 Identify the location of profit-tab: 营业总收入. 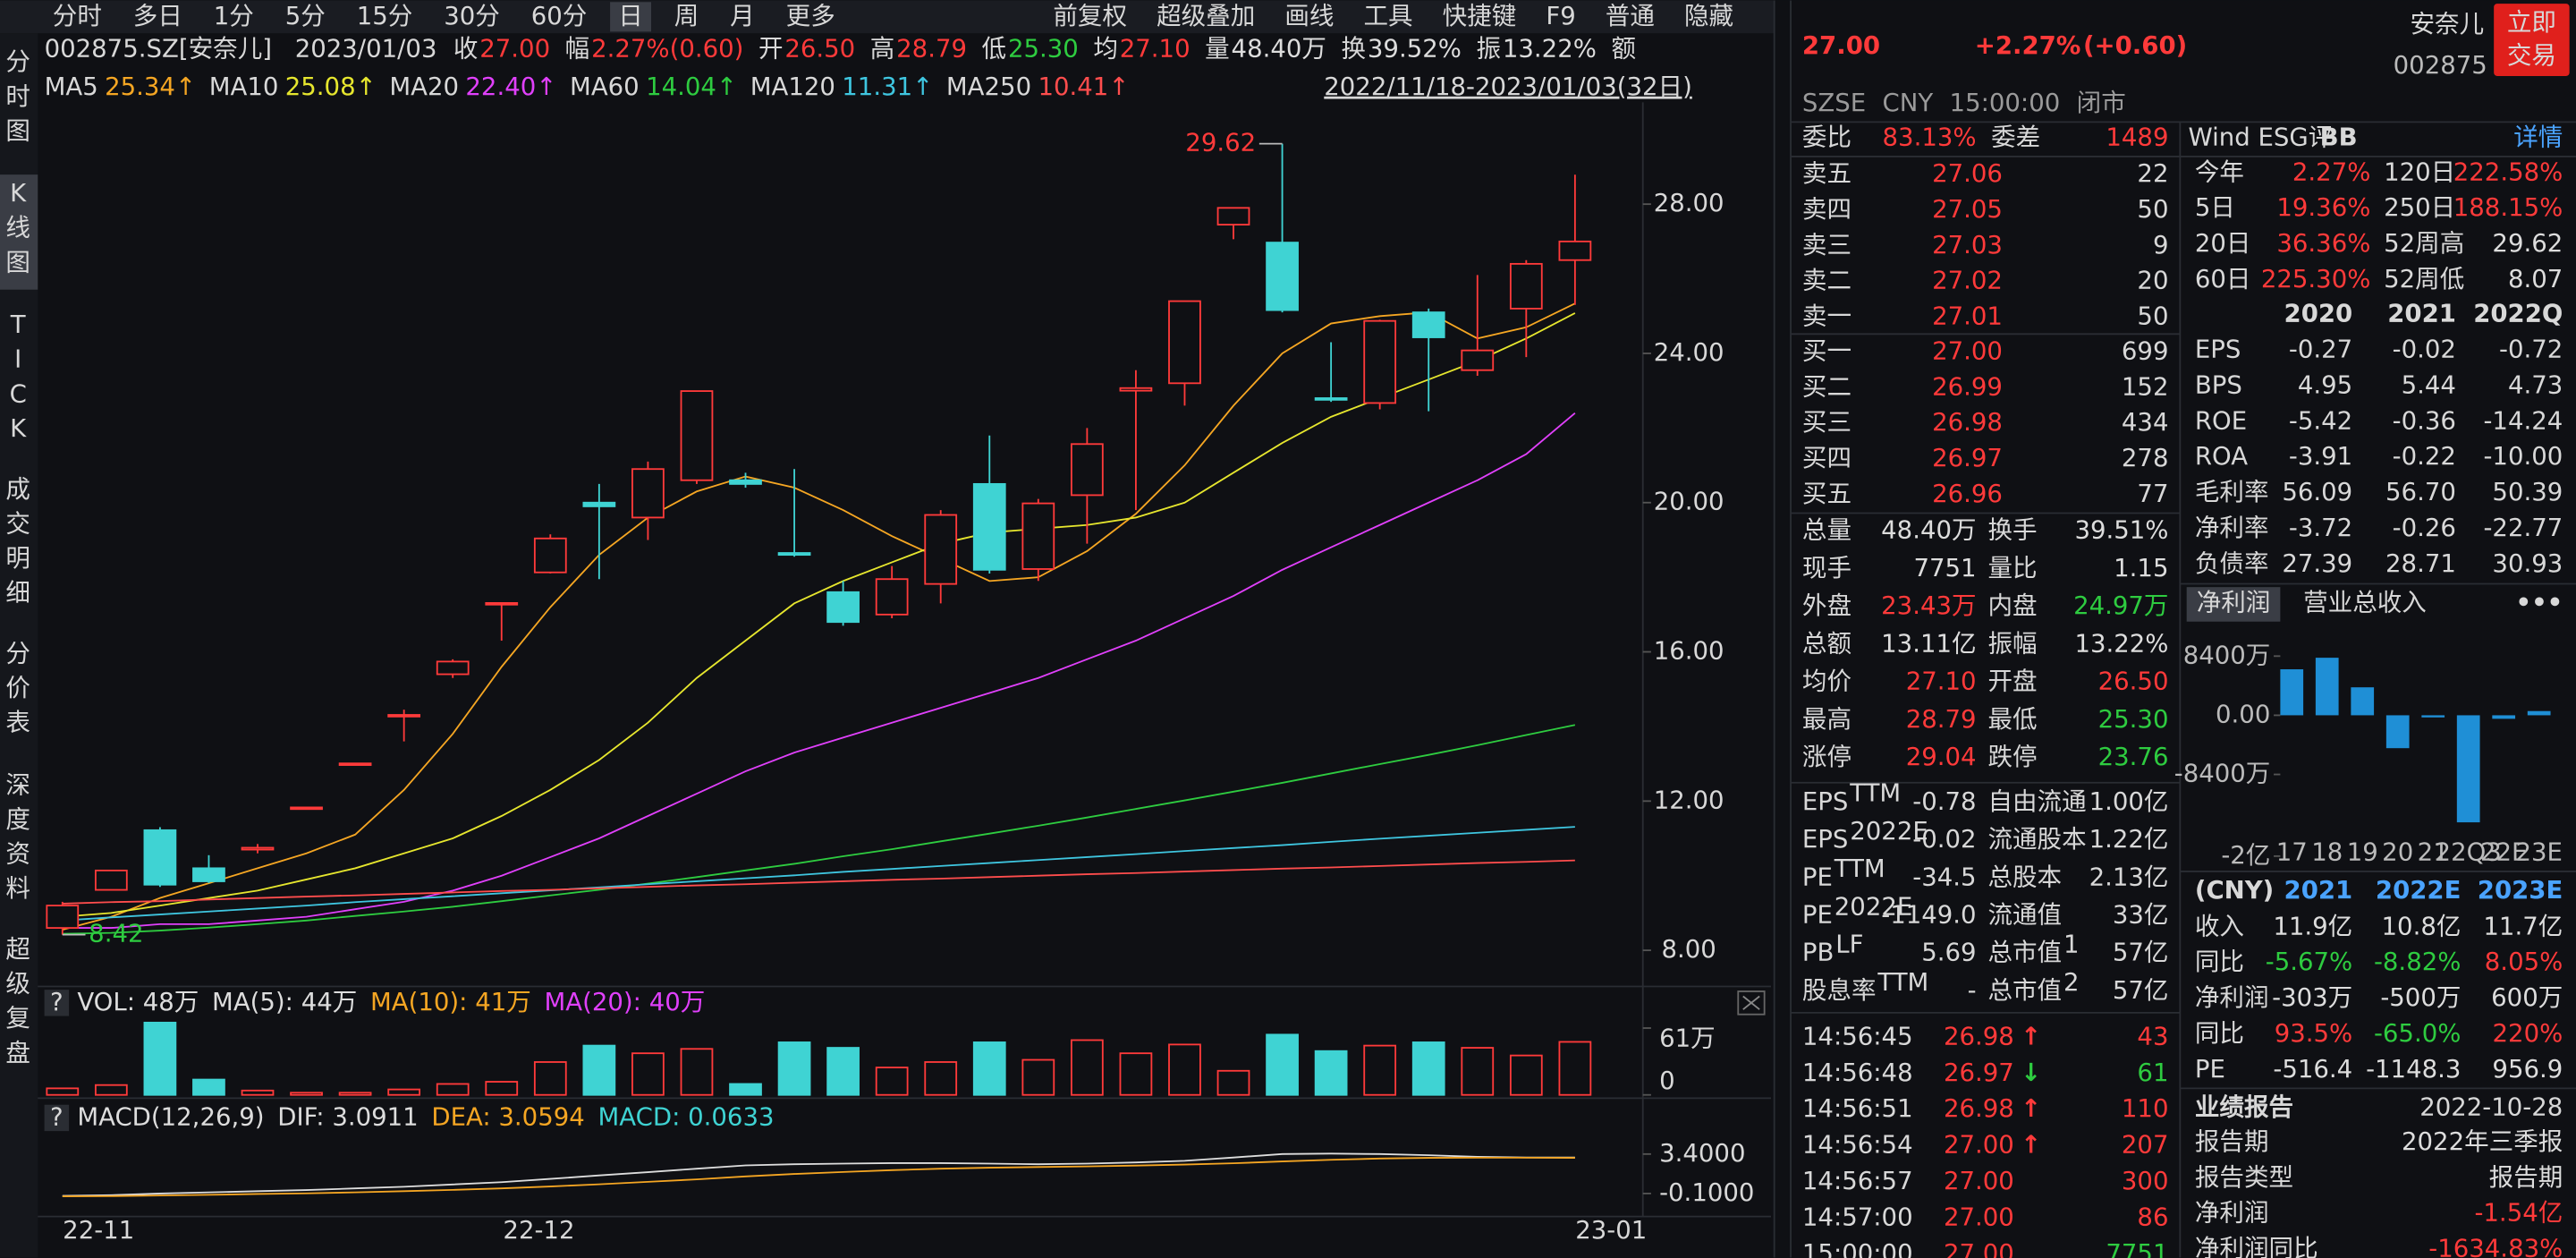
(2365, 603).